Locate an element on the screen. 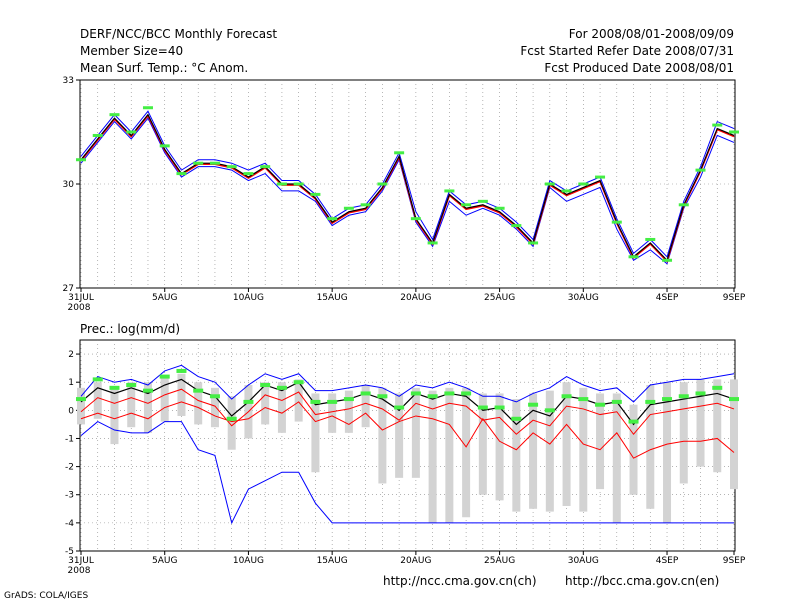 The width and height of the screenshot is (800, 604). ncc-url-link: http://ncc.cma.gov.cn(ch) is located at coordinates (460, 581).